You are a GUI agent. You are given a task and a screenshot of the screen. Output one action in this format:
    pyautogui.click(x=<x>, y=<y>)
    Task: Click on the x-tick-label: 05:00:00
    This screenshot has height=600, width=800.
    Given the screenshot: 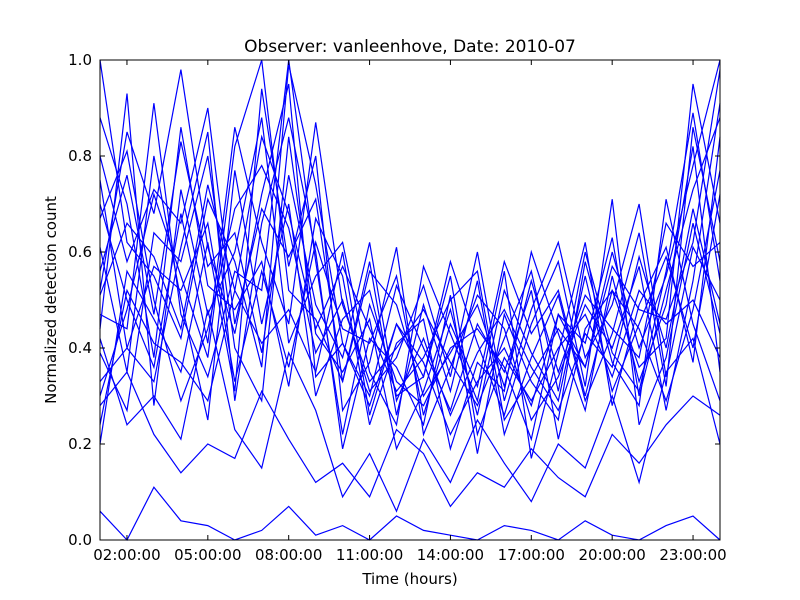 What is the action you would take?
    pyautogui.click(x=207, y=555)
    